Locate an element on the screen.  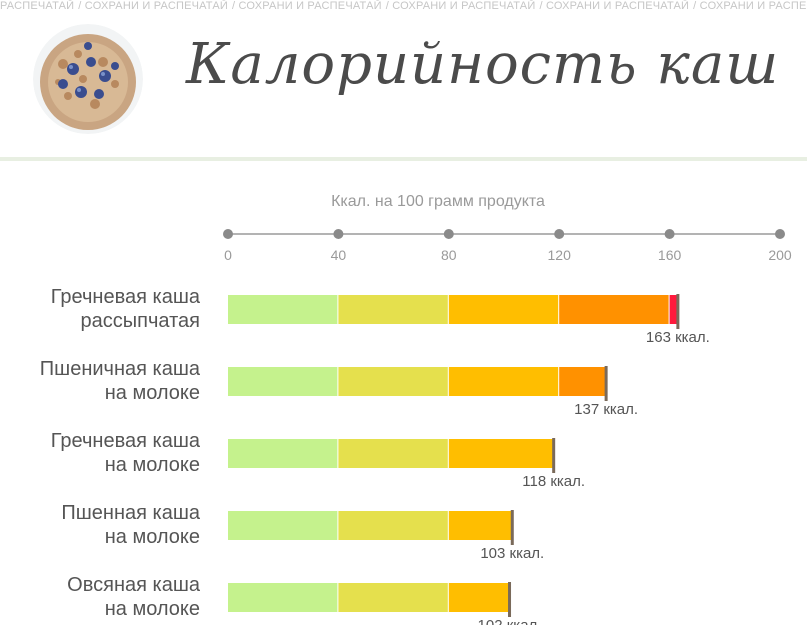
x-tick-label: 120 is located at coordinates (560, 255).